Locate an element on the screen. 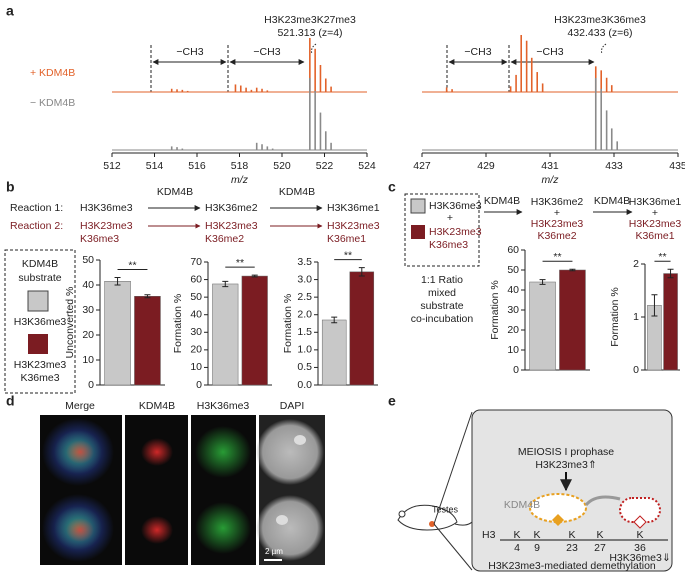 The width and height of the screenshot is (685, 574). y-tick-label: 1.0 is located at coordinates (304, 350).